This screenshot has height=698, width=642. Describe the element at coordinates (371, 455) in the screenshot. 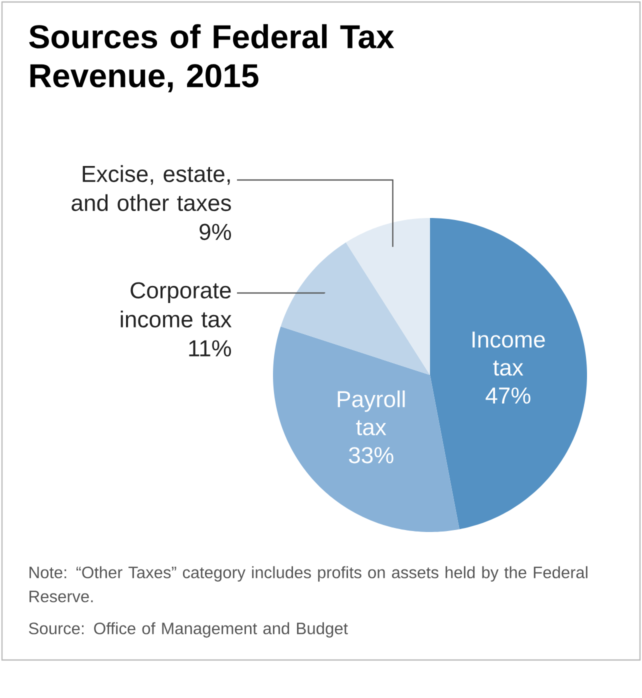

I see `data-label: 33%` at that location.